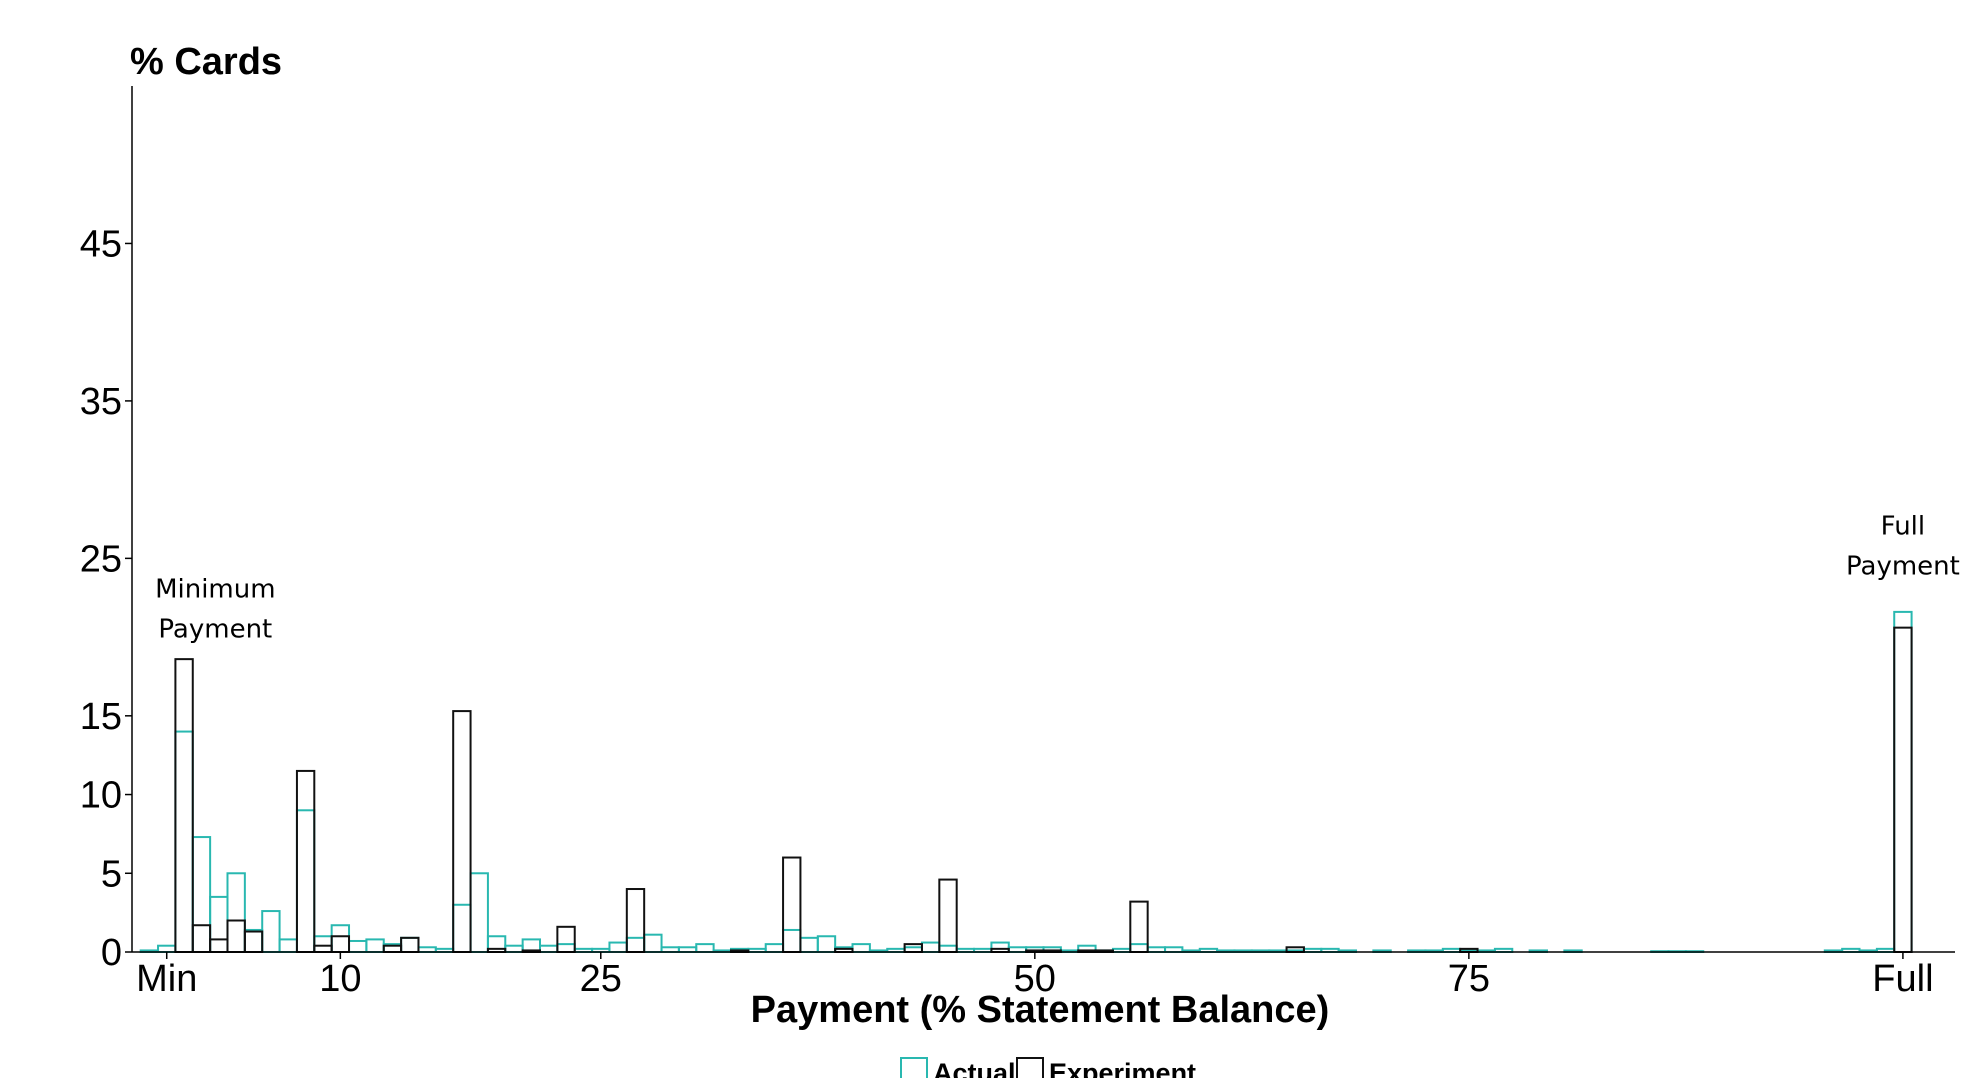 The height and width of the screenshot is (1078, 1983). I want to click on y-tick-label: 0, so click(111, 953).